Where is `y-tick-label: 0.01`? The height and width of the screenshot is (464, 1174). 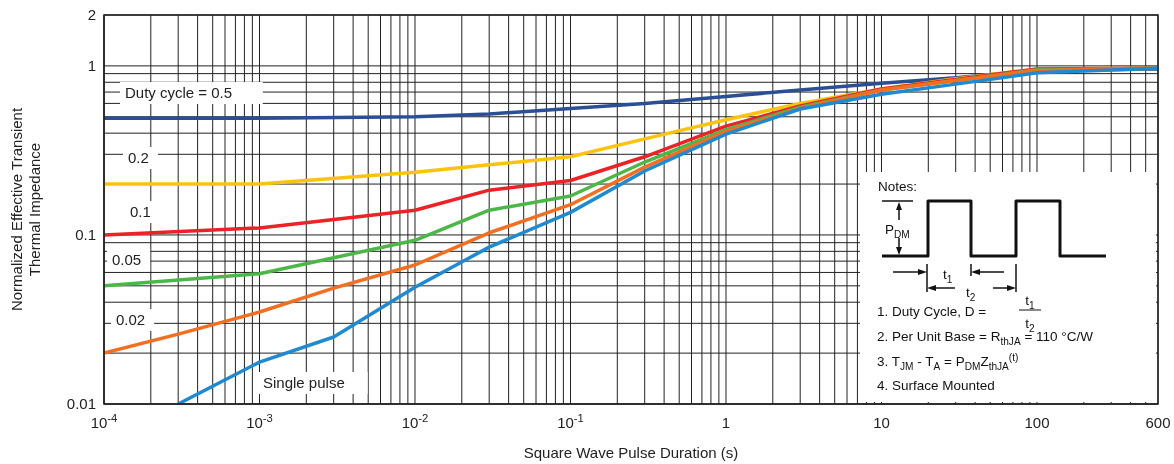
y-tick-label: 0.01 is located at coordinates (81, 403).